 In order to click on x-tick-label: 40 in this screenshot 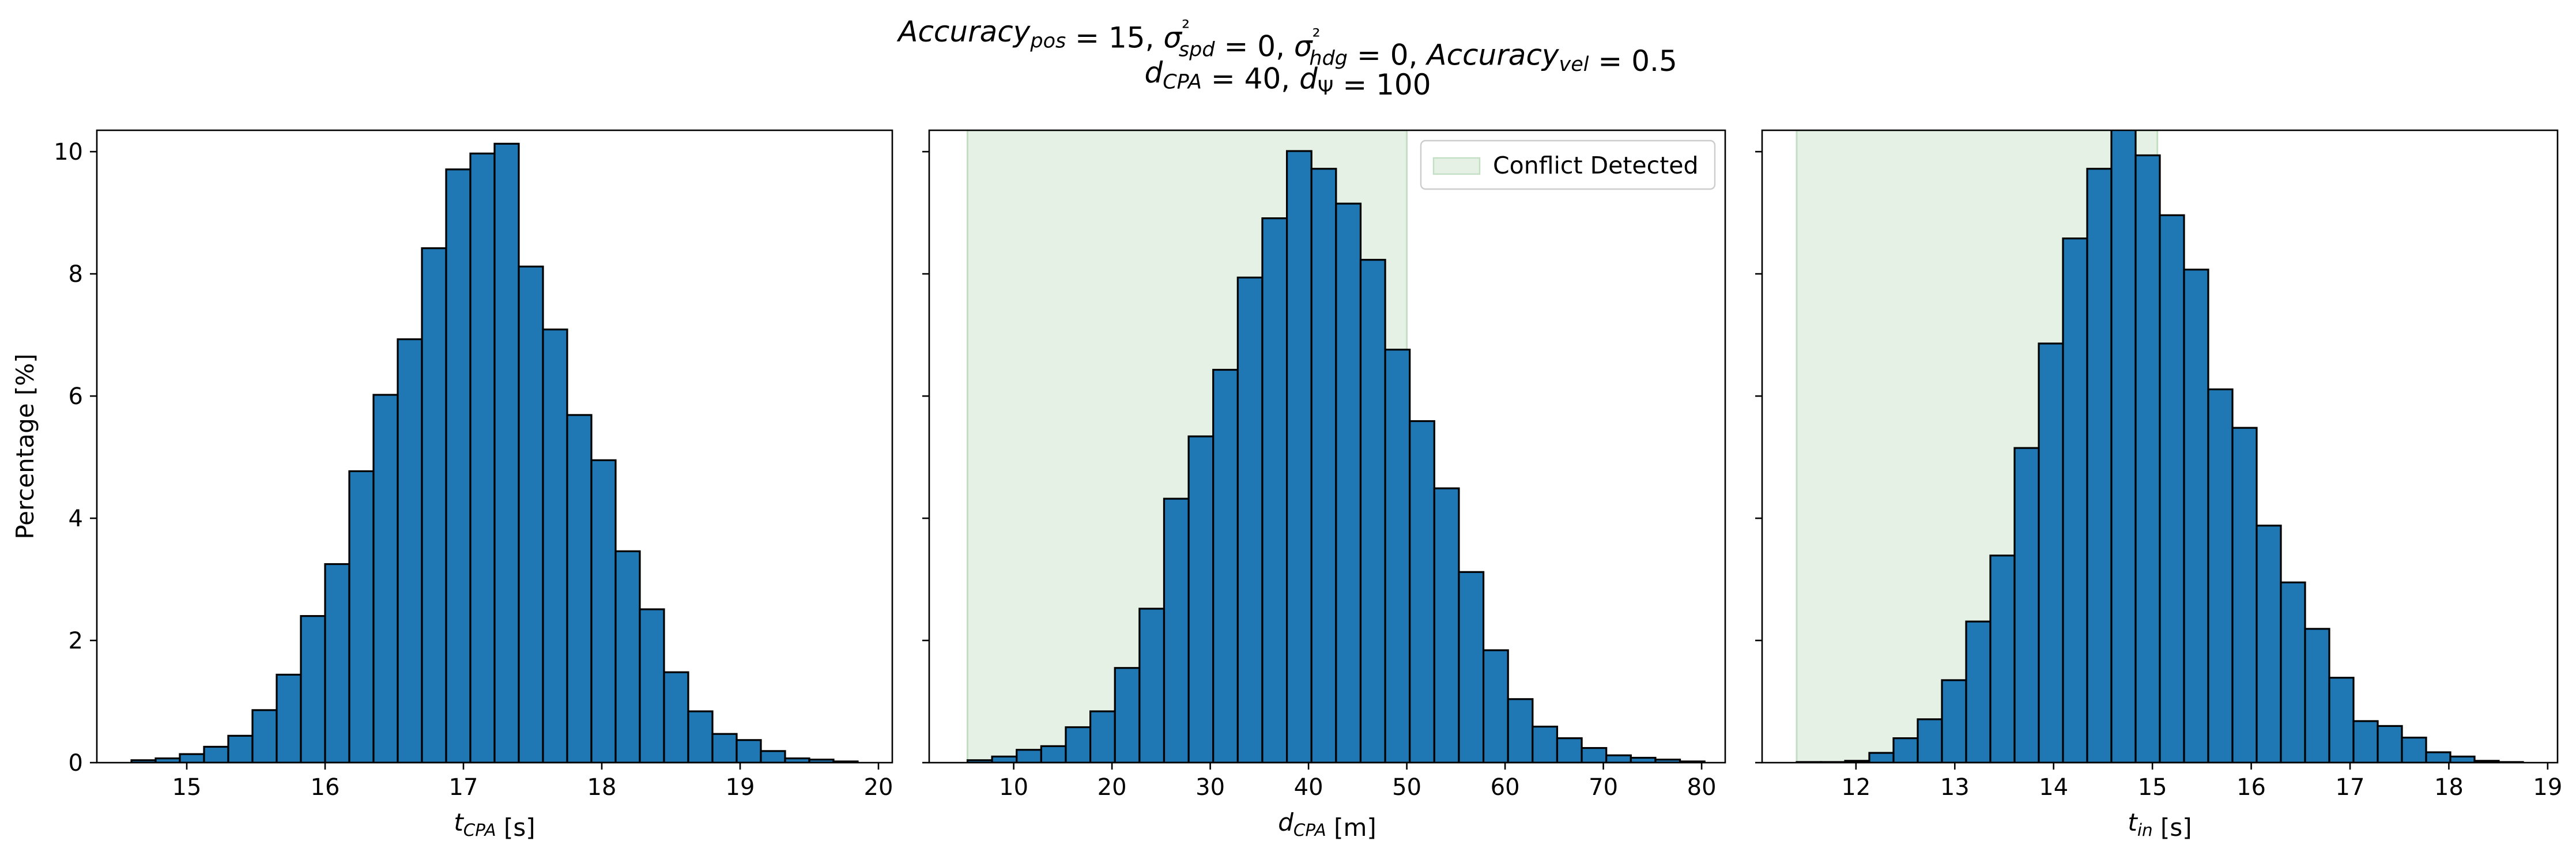, I will do `click(1308, 787)`.